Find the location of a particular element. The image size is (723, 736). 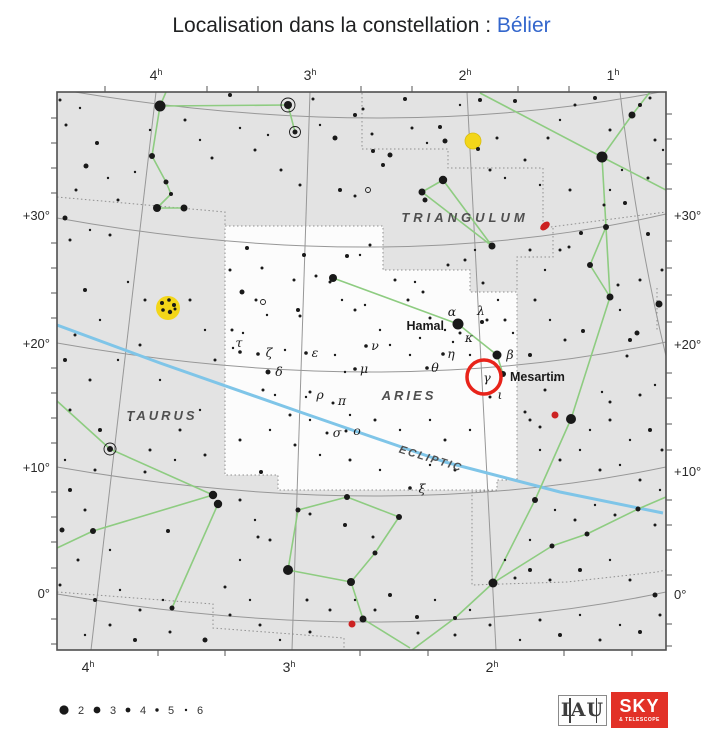

star-name-label: Mesartim is located at coordinates (537, 377).